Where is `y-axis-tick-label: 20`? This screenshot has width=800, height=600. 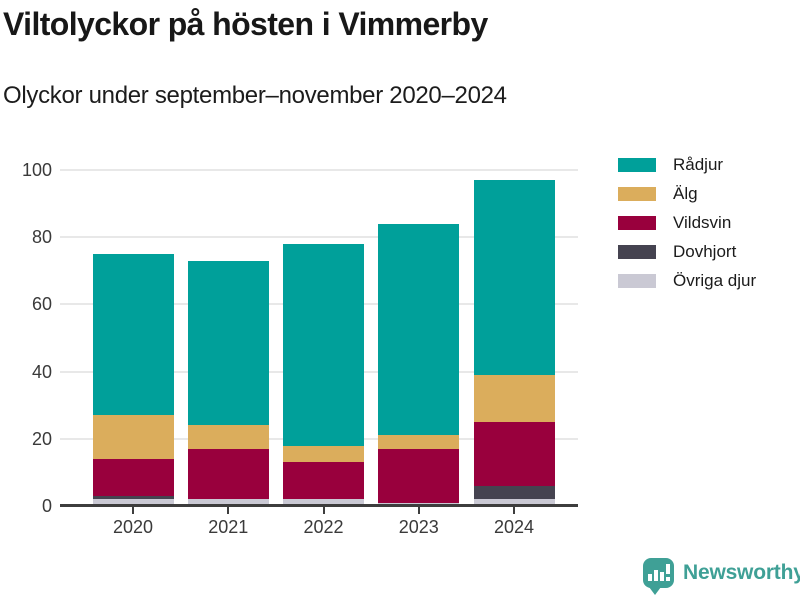
y-axis-tick-label: 20 is located at coordinates (41, 438).